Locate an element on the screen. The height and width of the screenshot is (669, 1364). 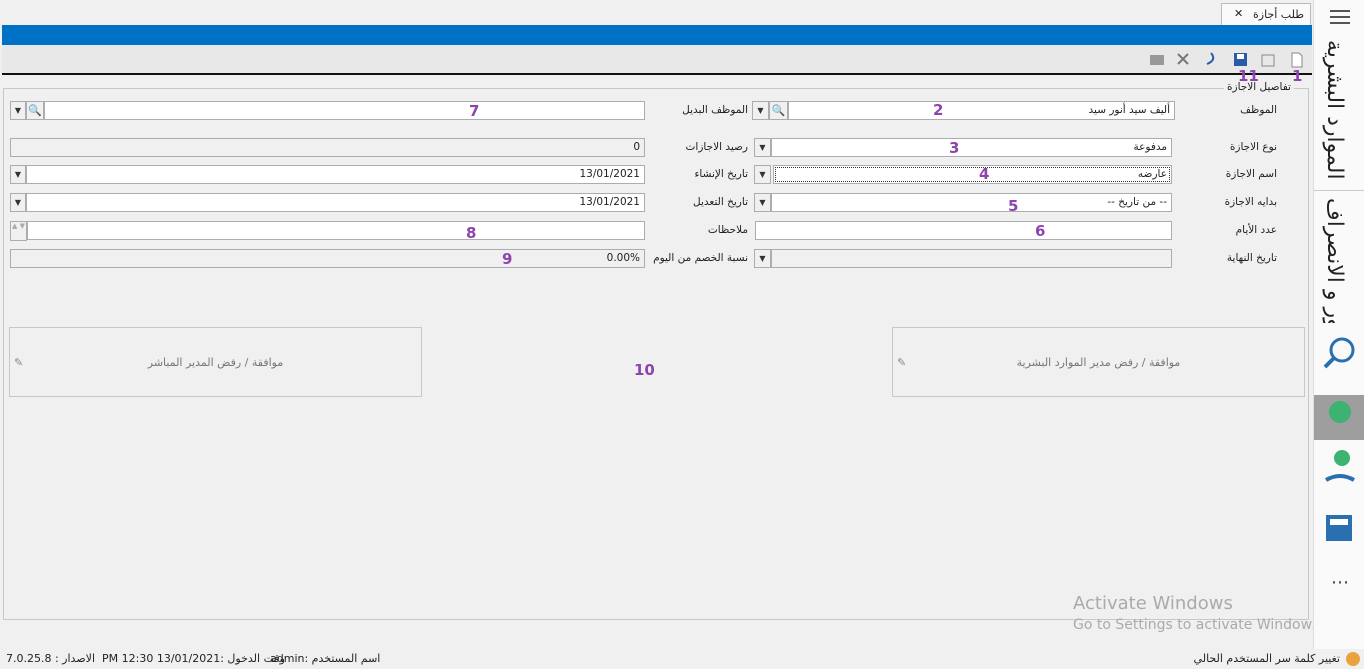
field-label: ملاحظات is located at coordinates (727, 230).